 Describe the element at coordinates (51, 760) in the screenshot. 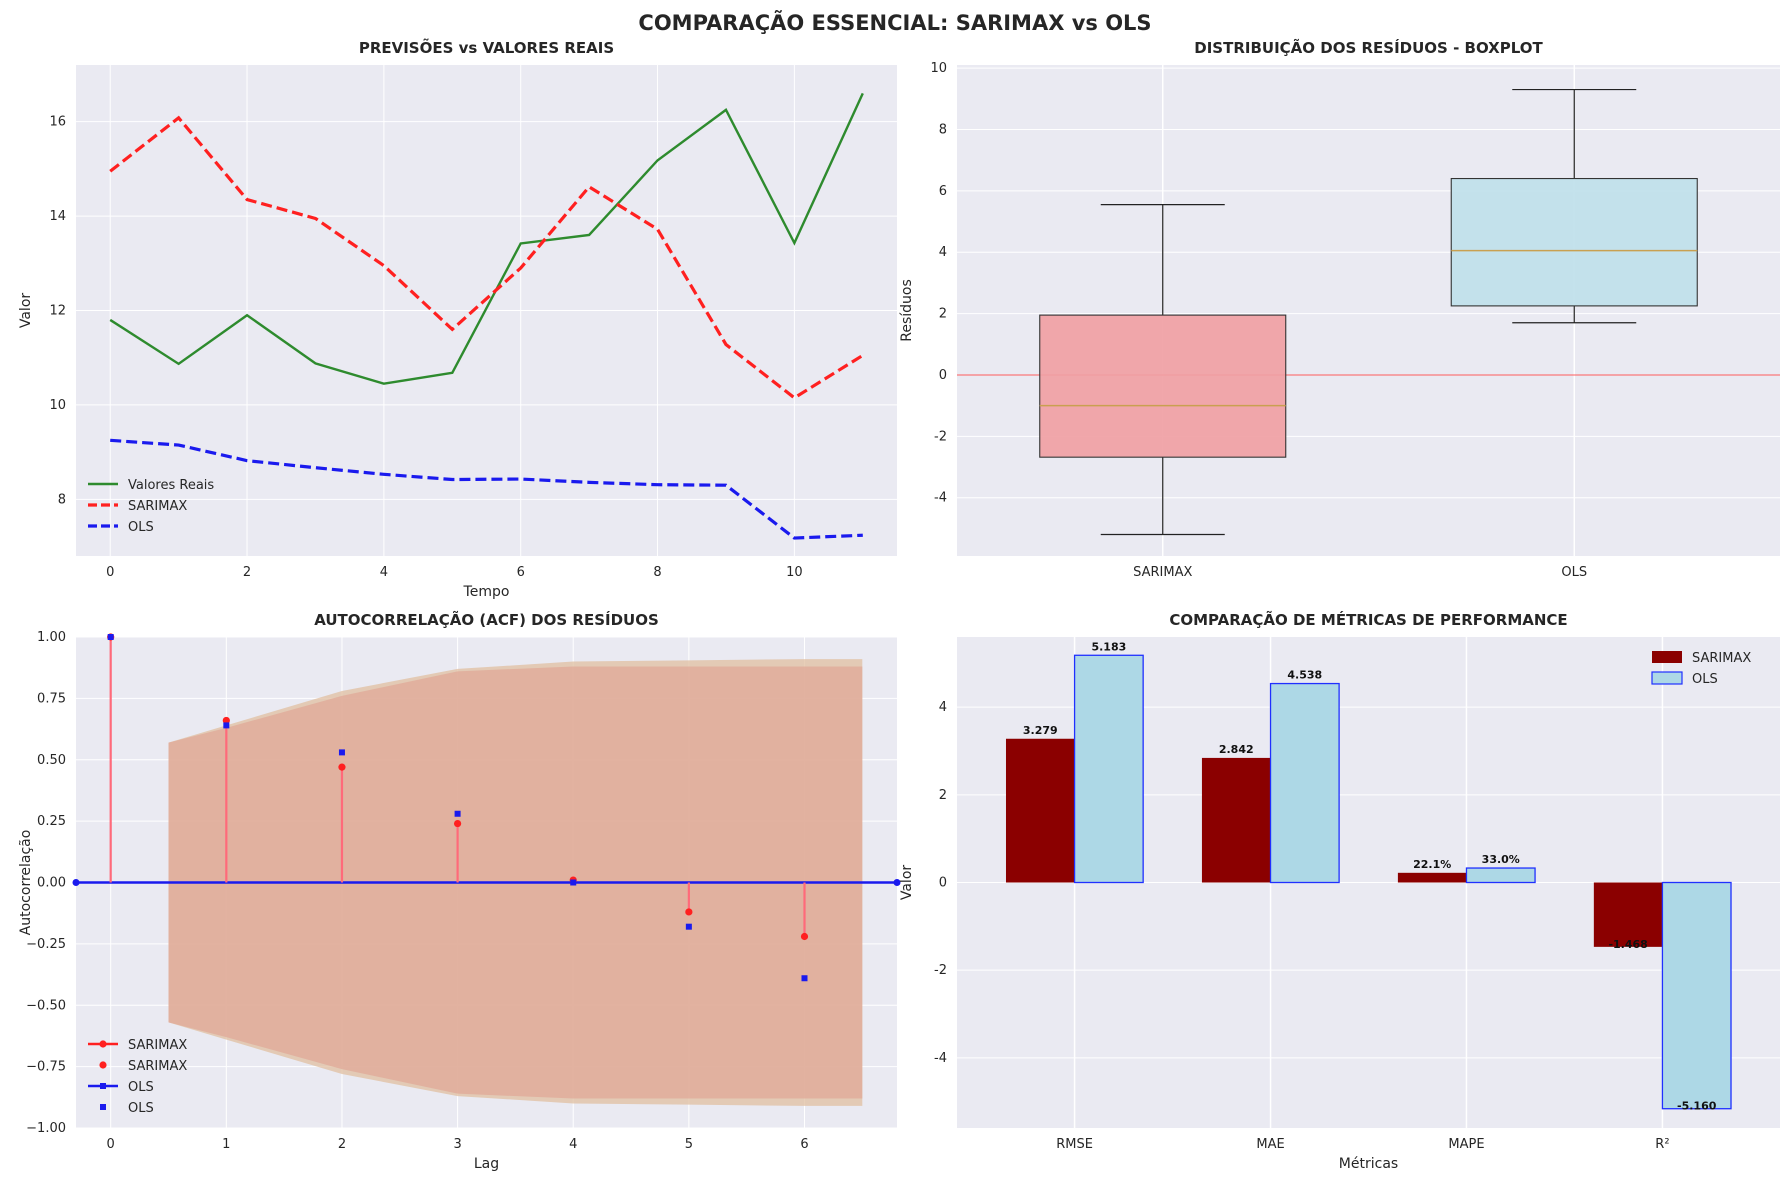

I see `y-tick-label: 0.50` at that location.